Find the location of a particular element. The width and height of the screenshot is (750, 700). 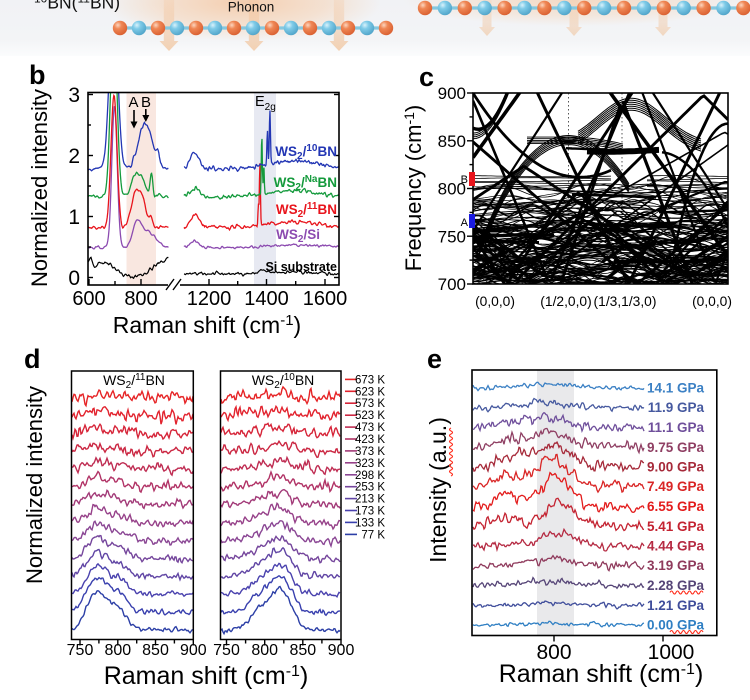

svg-text: 173 K is located at coordinates (370, 512).